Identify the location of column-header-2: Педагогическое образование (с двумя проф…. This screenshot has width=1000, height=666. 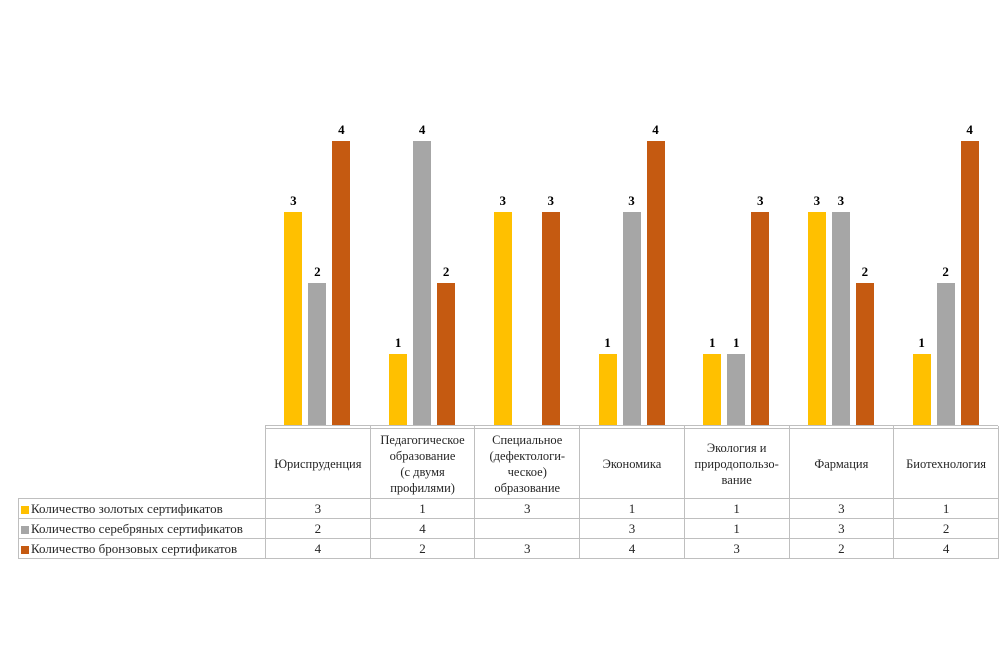
(422, 463).